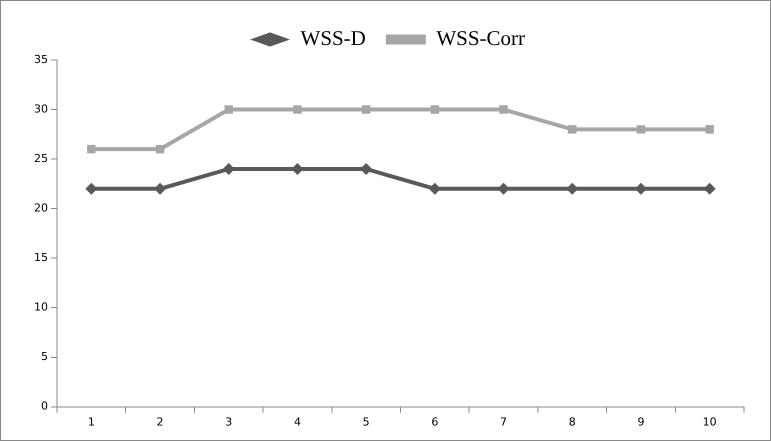 This screenshot has width=771, height=441. I want to click on y-tick-label: 5, so click(44, 357).